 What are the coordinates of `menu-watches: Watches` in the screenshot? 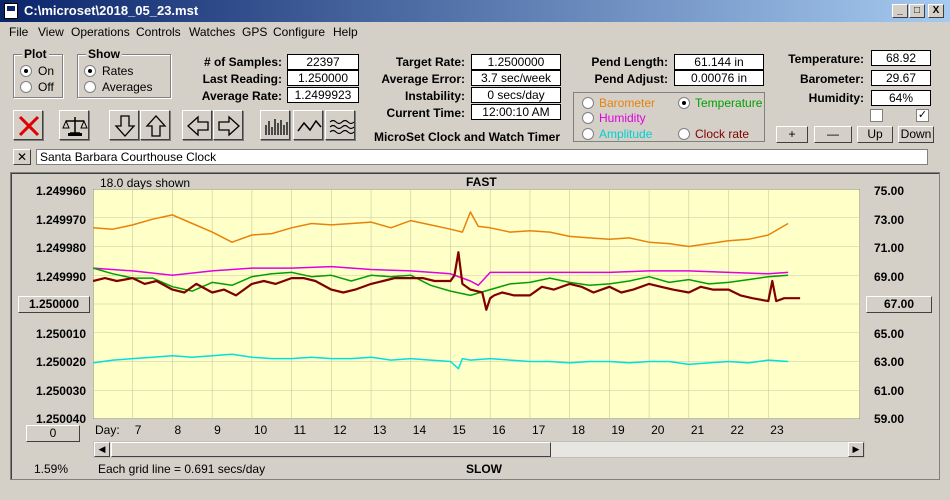 It's located at (212, 32).